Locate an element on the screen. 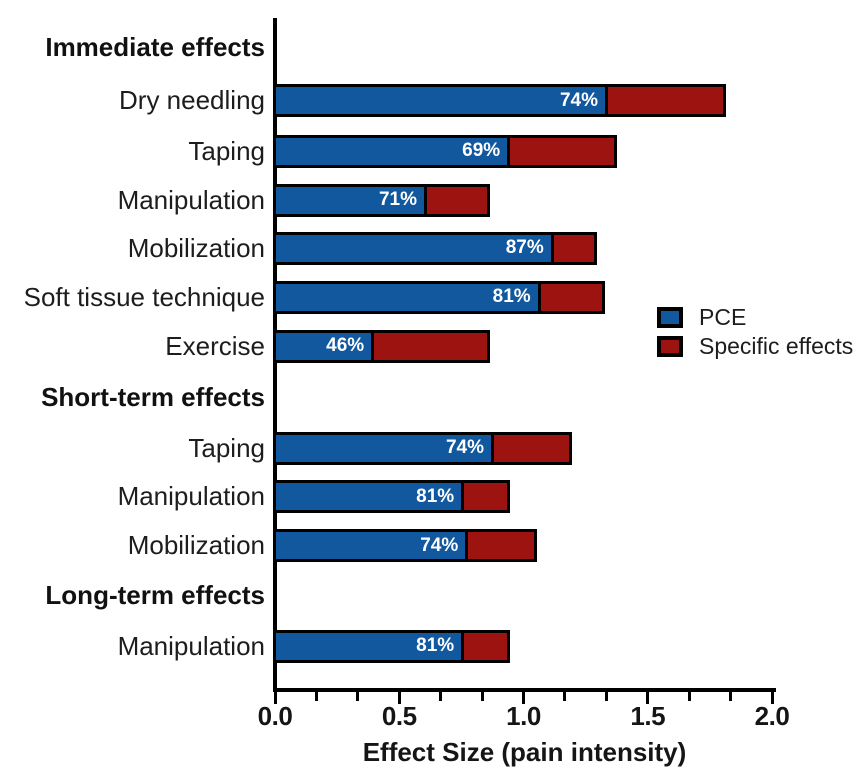 The width and height of the screenshot is (868, 780). stacked-bar: 87% is located at coordinates (435, 248).